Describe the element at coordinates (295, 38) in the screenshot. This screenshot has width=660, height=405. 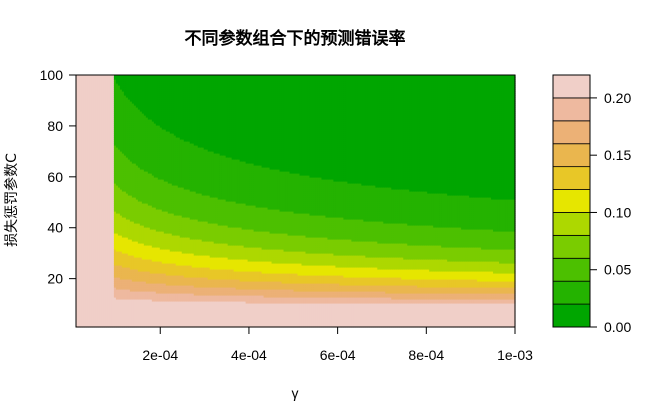
I see `chart-title: 不同参数组合下的预测错误率` at that location.